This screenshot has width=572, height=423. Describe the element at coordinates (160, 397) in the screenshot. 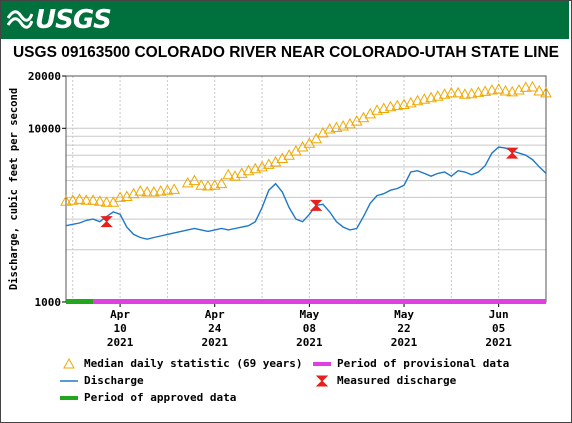

I see `legend-label: Period of approved data` at that location.